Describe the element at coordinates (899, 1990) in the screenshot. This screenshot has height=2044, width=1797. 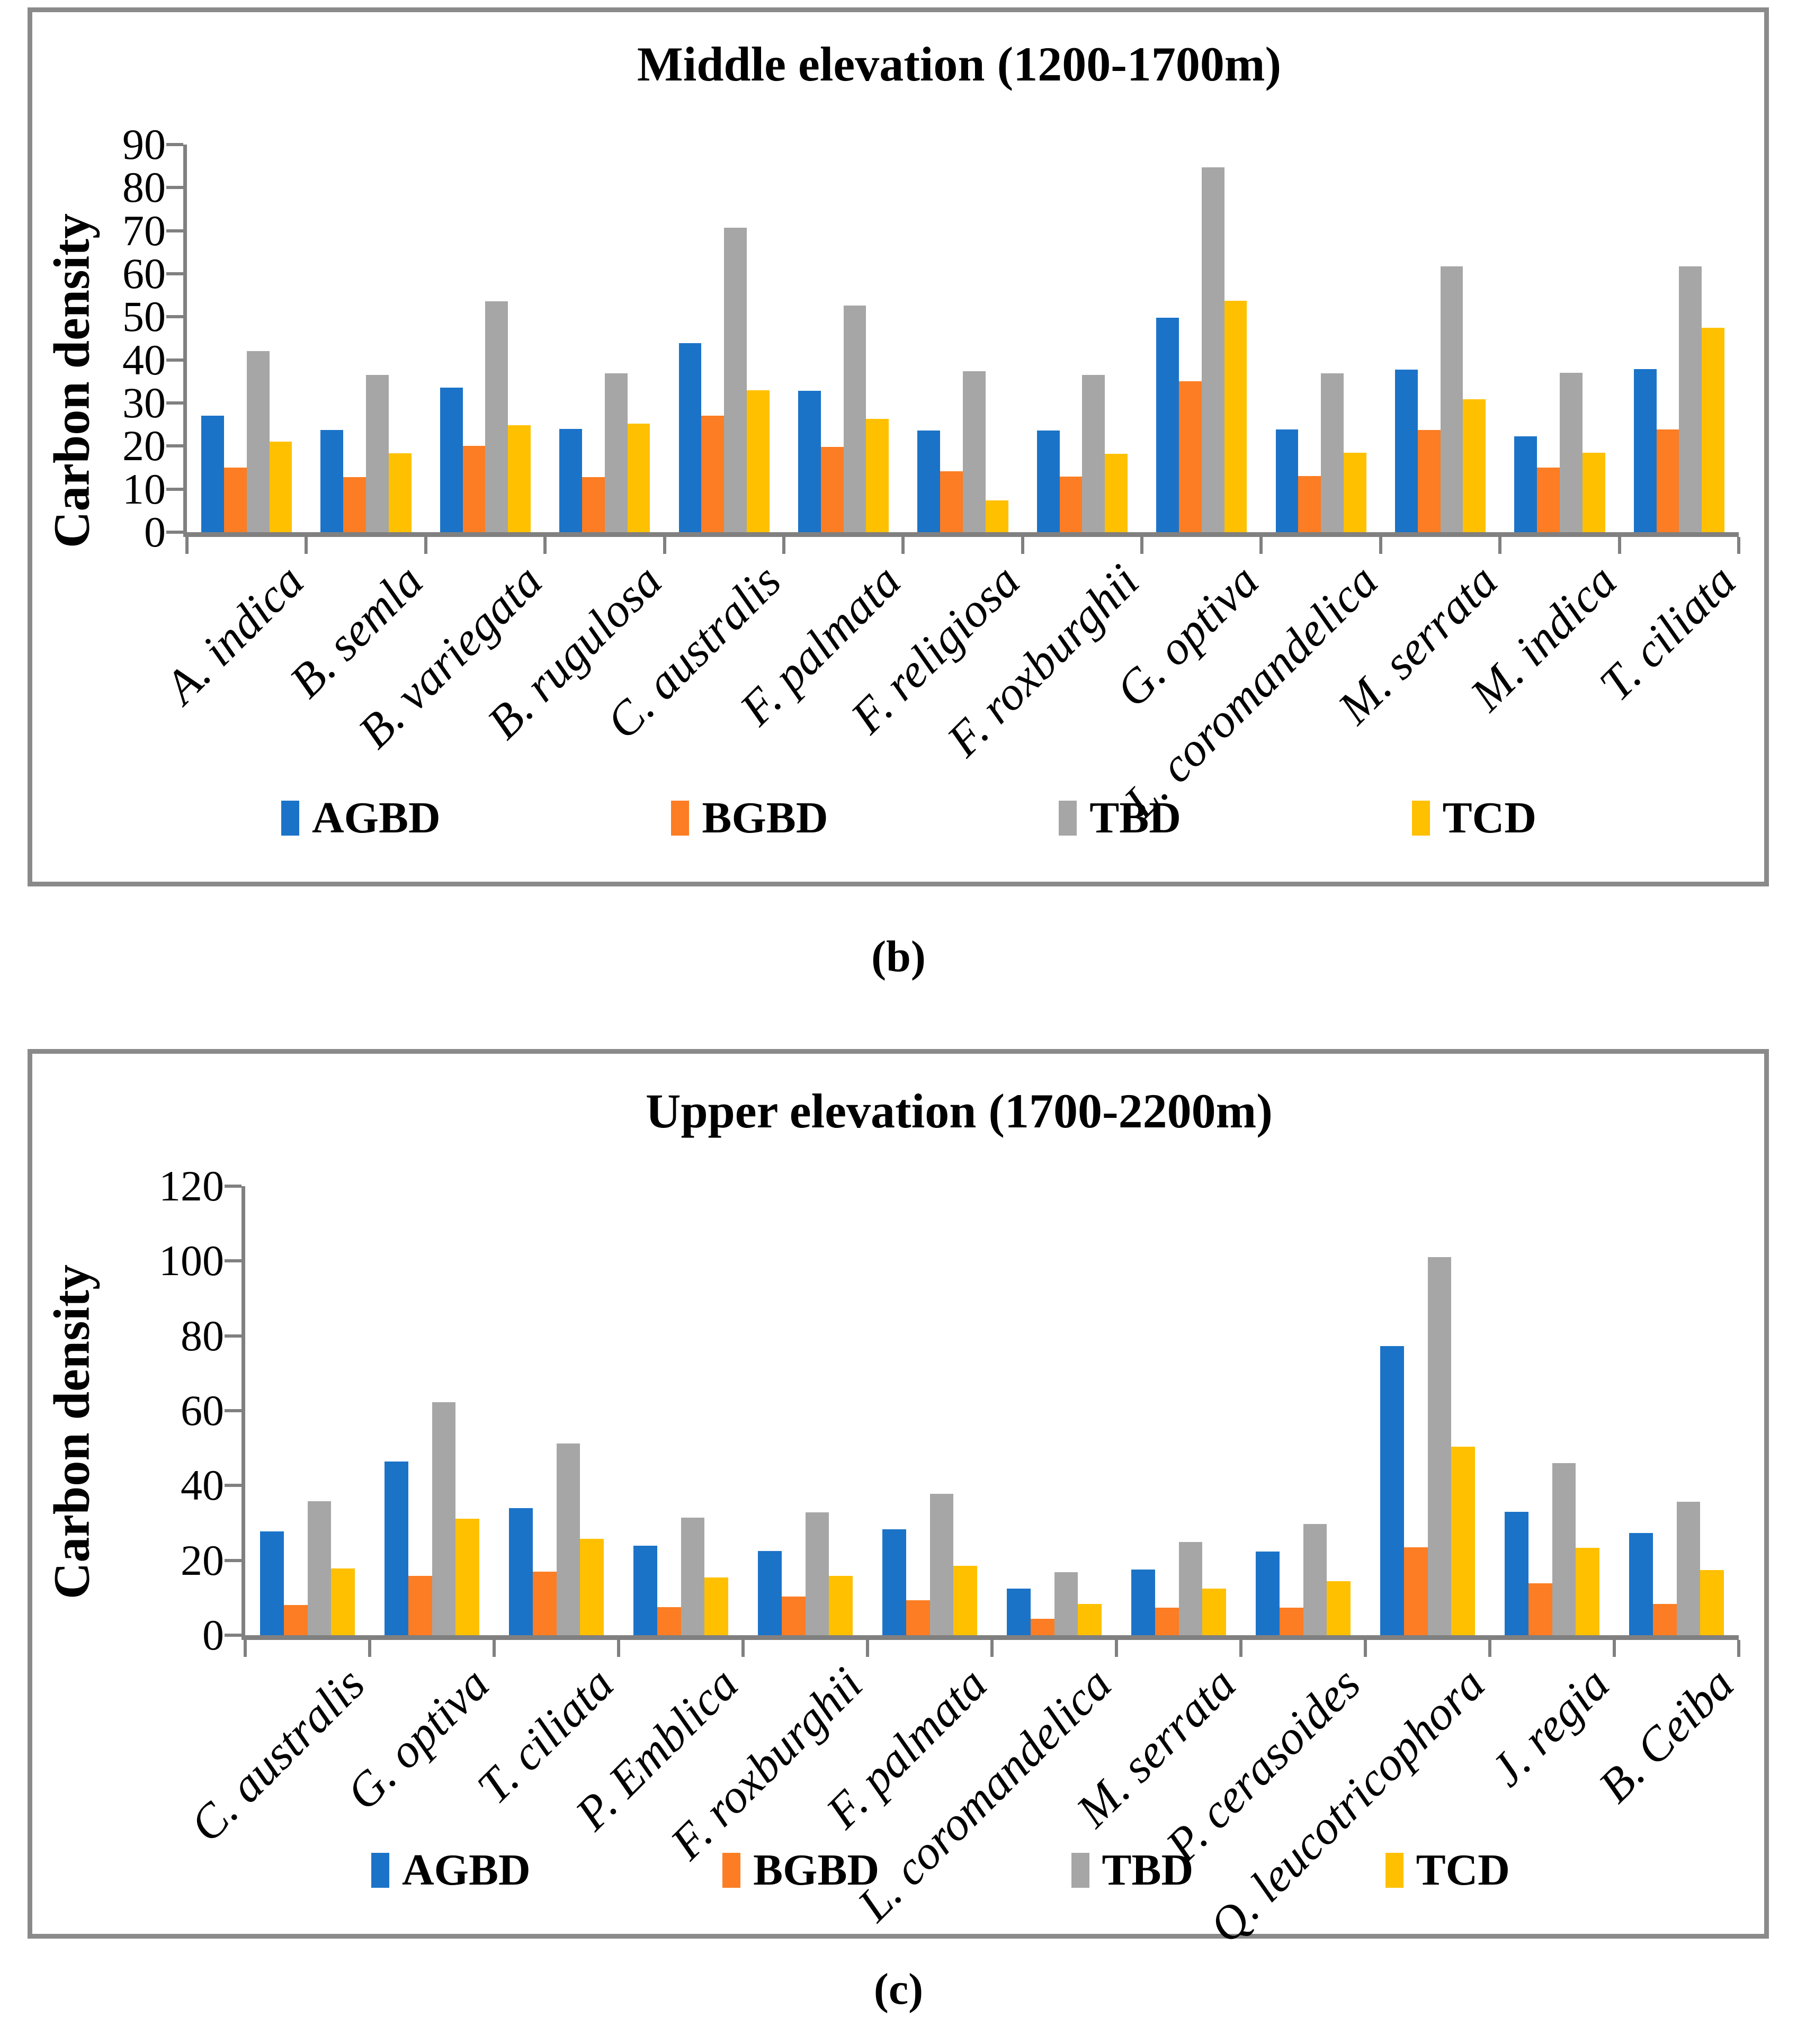
I see `panel-caption-c: (c)` at that location.